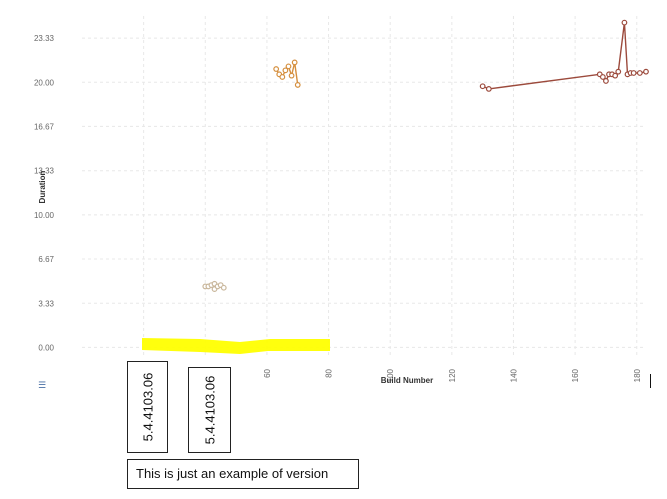  What do you see at coordinates (513, 375) in the screenshot?
I see `x-tick-label: 140` at bounding box center [513, 375].